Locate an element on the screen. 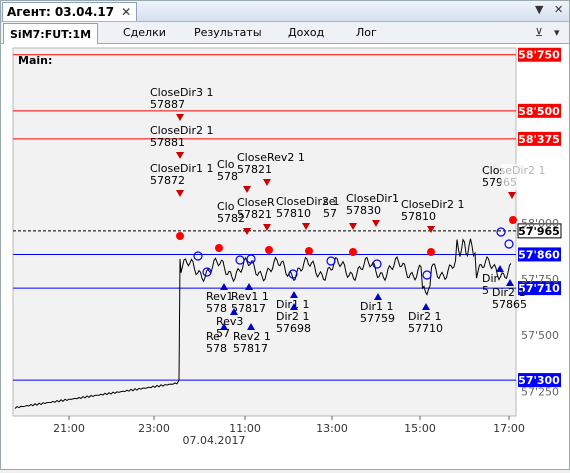 Image resolution: width=570 pixels, height=473 pixels. buy-annotation-price: 57759 is located at coordinates (377, 318).